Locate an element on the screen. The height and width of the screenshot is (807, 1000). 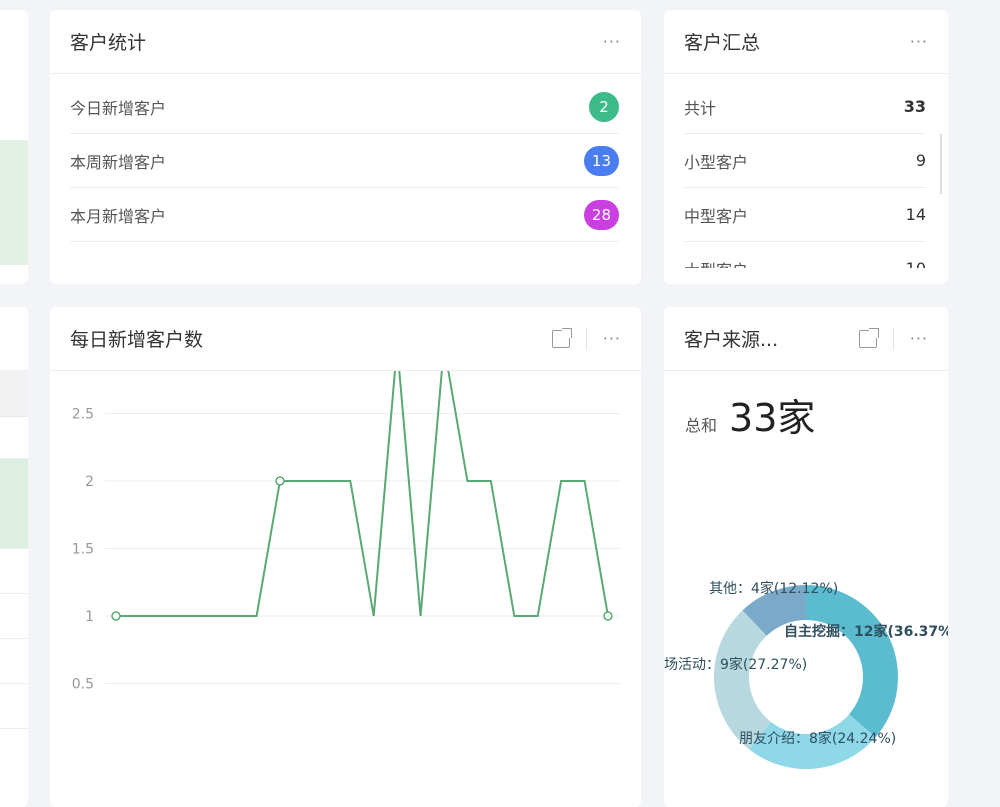
card-title: 客户统计 is located at coordinates (108, 43).